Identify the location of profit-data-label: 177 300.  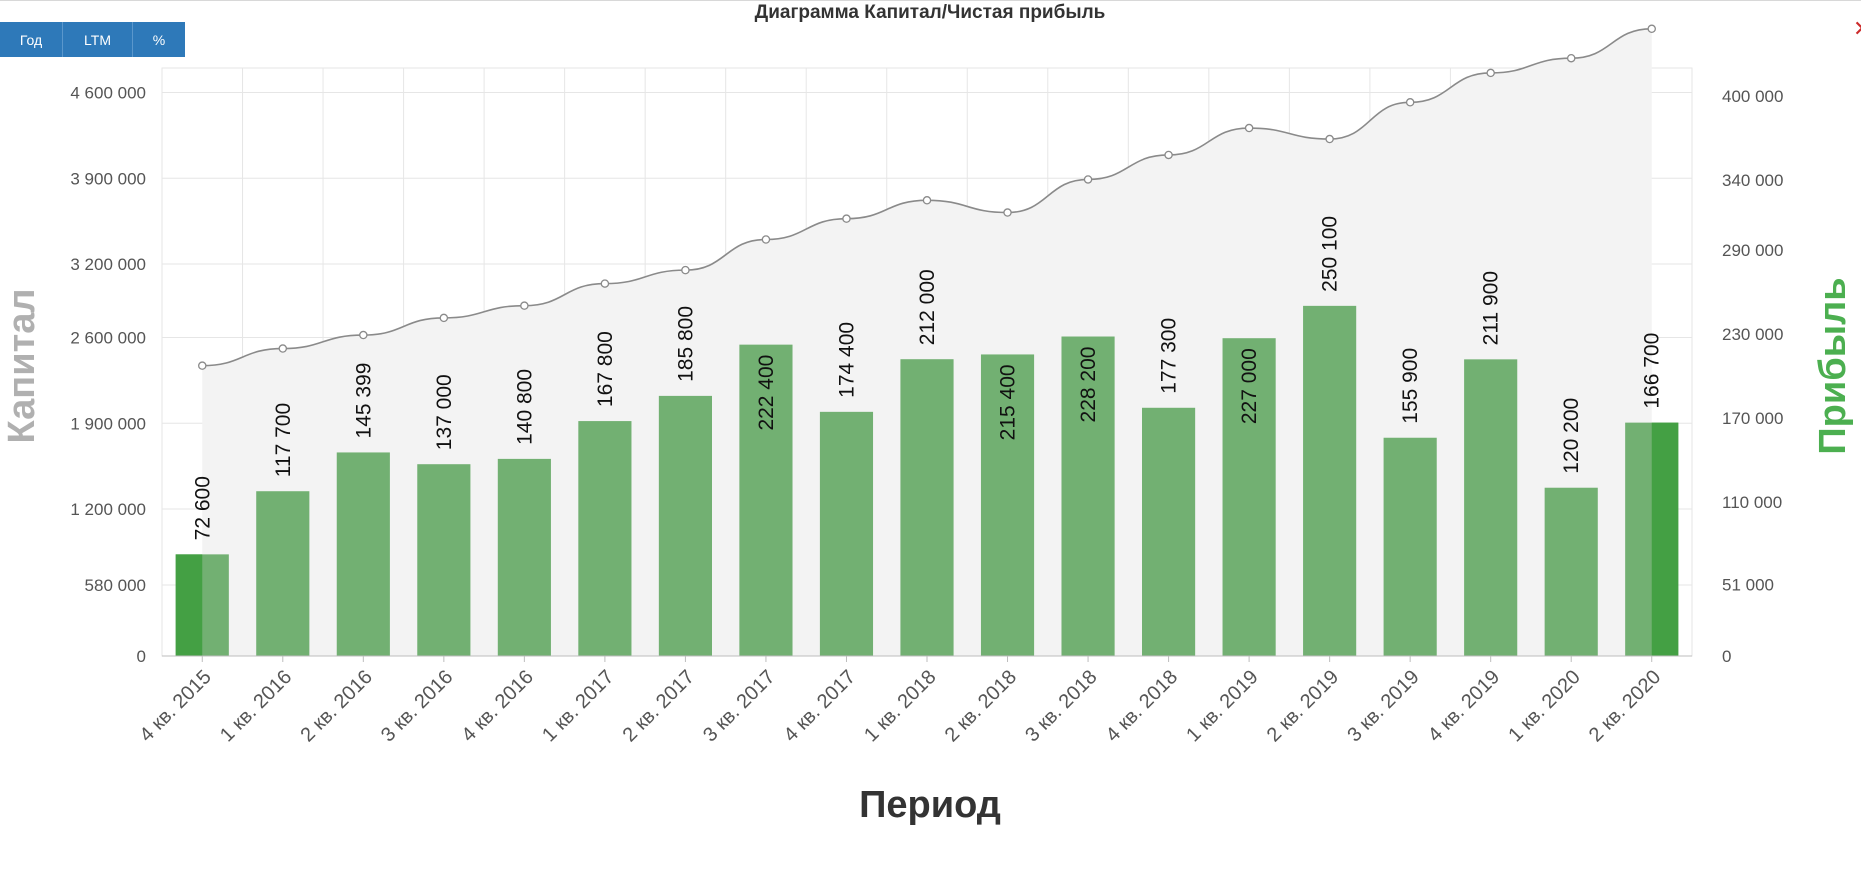
(1169, 356).